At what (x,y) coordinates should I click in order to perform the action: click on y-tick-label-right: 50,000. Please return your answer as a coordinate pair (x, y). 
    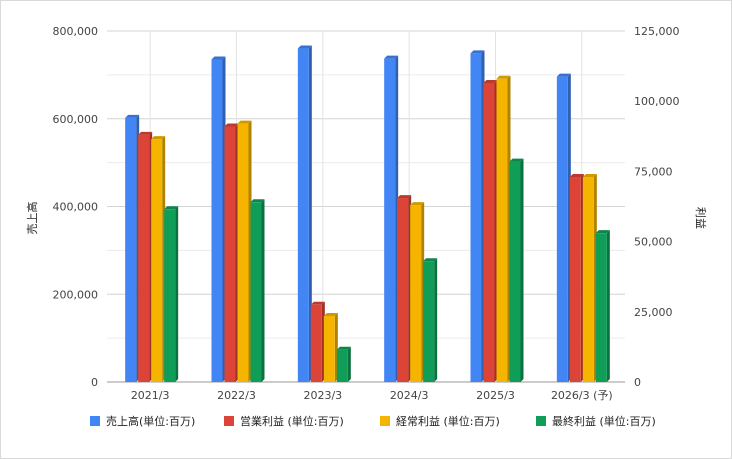
    Looking at the image, I should click on (653, 242).